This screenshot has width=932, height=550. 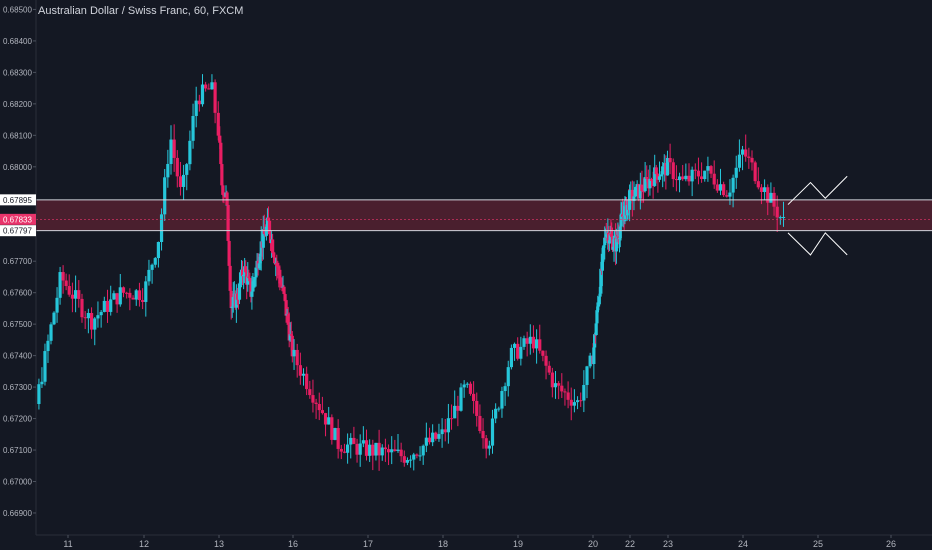 I want to click on zone-mid-label: 0.67833, so click(x=17, y=219).